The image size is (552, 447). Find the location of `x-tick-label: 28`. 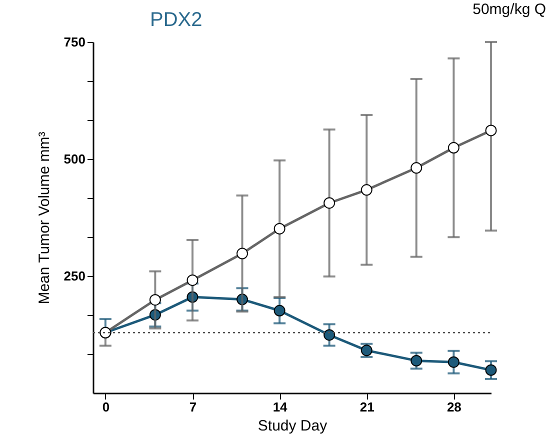

x-tick-label: 28 is located at coordinates (454, 407).